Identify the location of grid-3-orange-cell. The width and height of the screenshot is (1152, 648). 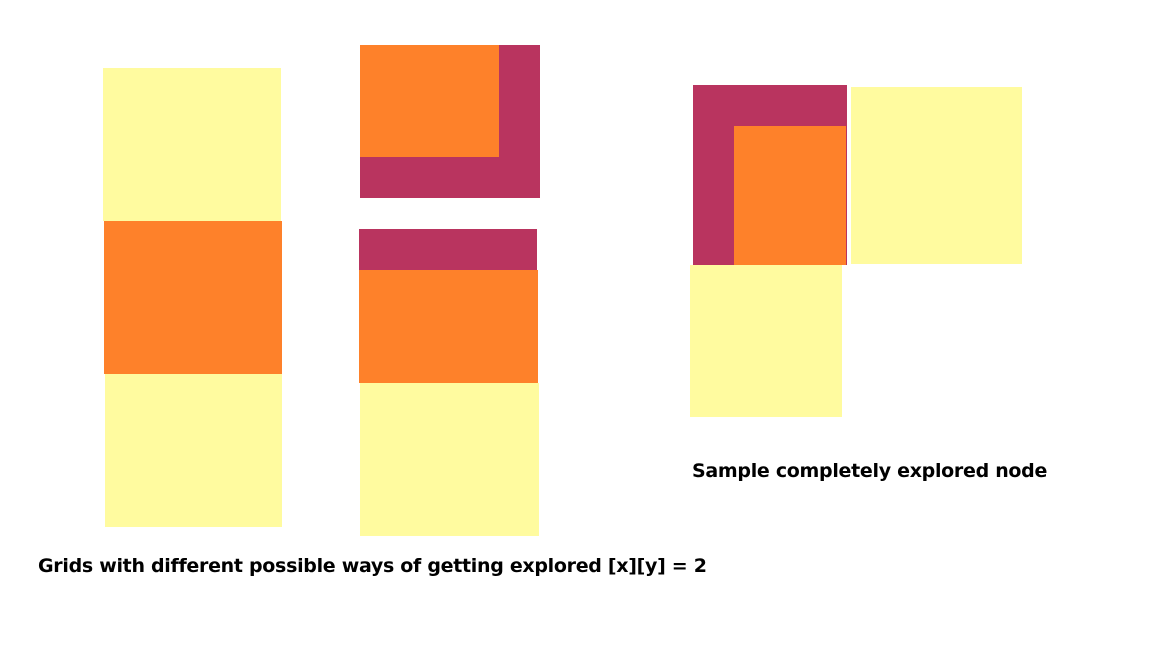
(448, 326).